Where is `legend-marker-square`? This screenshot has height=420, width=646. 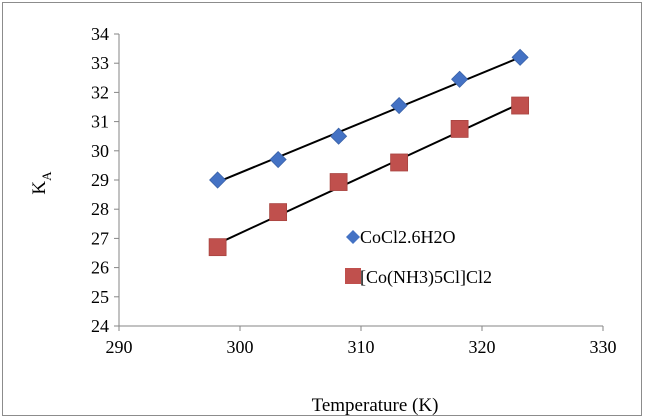 legend-marker-square is located at coordinates (353, 276).